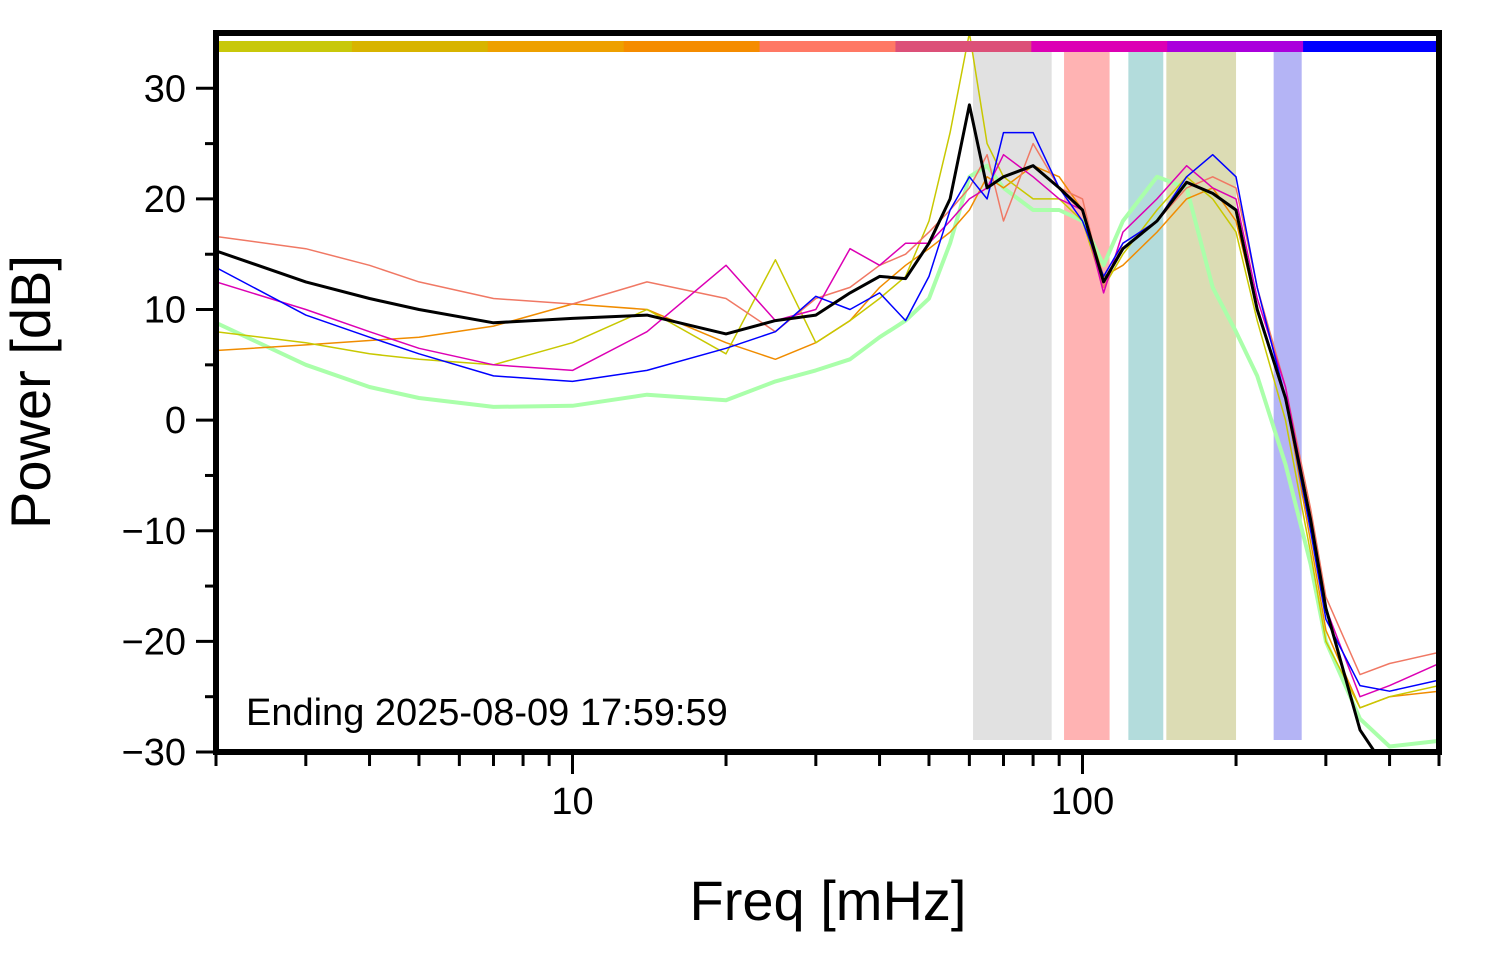  Describe the element at coordinates (1082, 802) in the screenshot. I see `x-tick-label: 100` at that location.